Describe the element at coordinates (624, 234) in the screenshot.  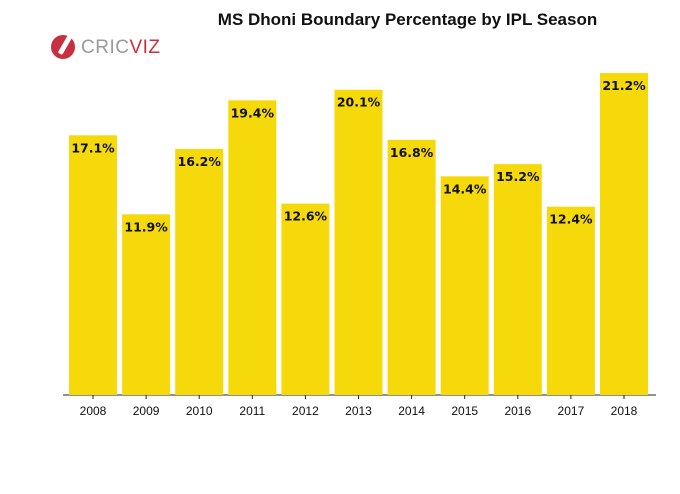
I see `bar-2018` at that location.